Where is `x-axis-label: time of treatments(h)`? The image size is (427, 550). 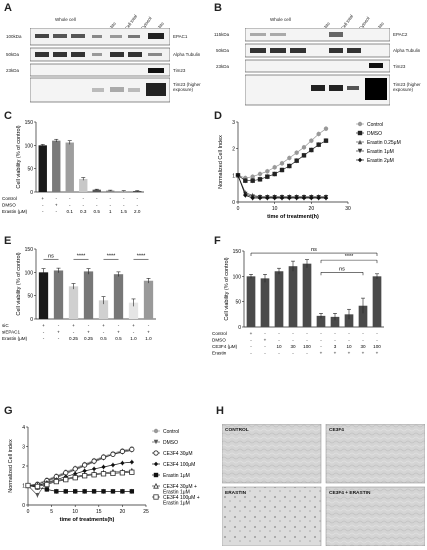
x-axis-label: time of treatments(h) is located at coordinates (87, 520).